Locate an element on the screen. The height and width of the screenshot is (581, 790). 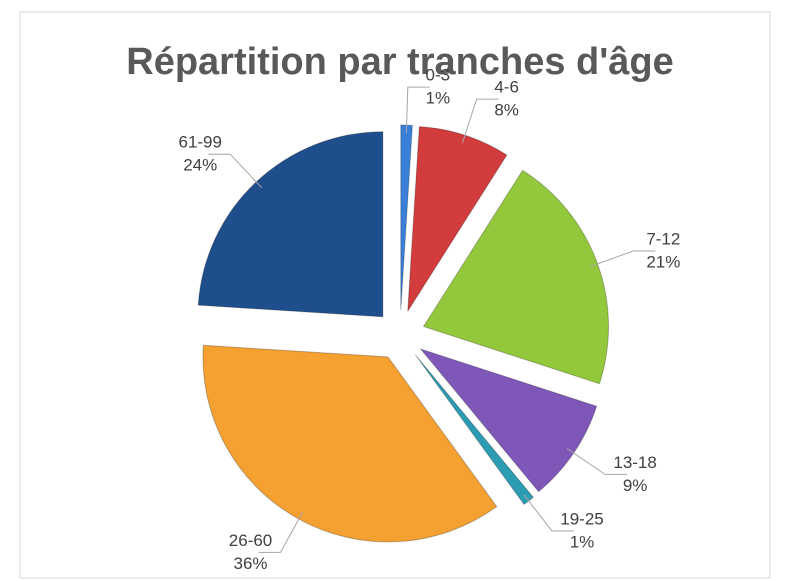
slice-value-label: 24% is located at coordinates (200, 165).